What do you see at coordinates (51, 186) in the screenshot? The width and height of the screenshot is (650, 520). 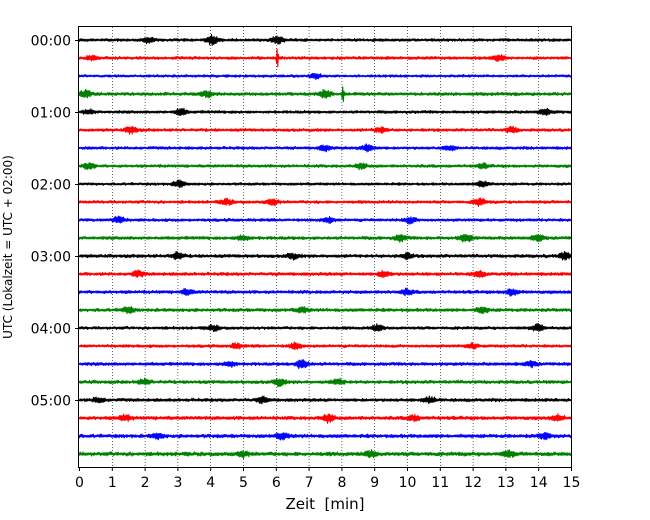 I see `y-tick-label: 02:00` at bounding box center [51, 186].